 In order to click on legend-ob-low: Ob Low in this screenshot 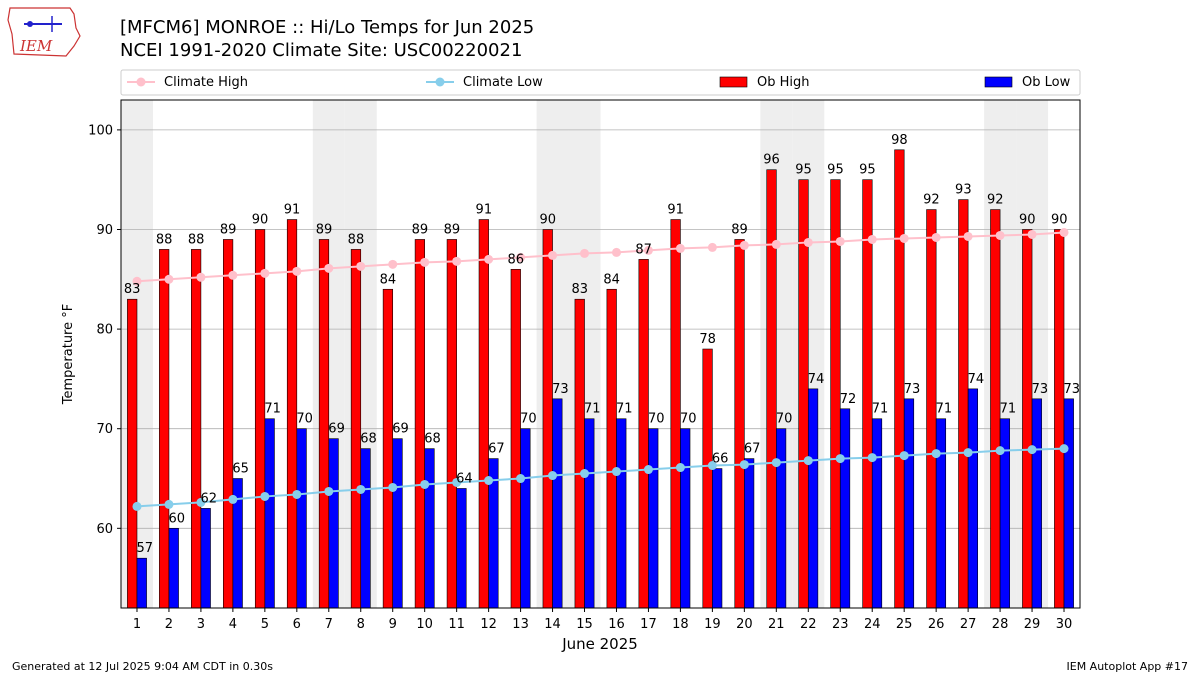, I will do `click(1027, 82)`.